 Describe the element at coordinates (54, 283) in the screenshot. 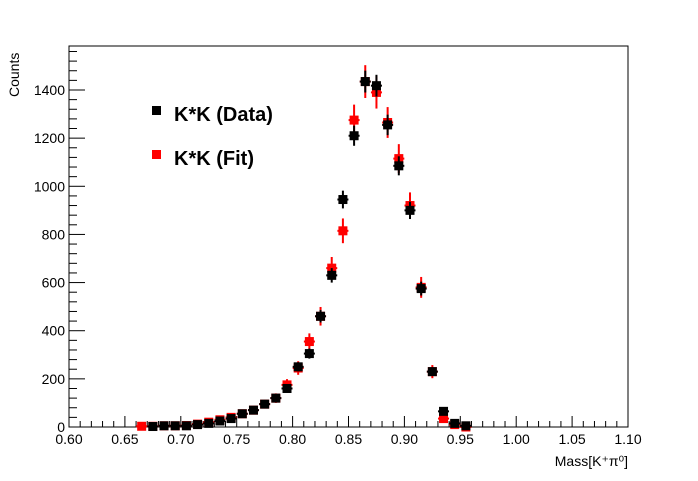

I see `y-tick-label: 600` at that location.